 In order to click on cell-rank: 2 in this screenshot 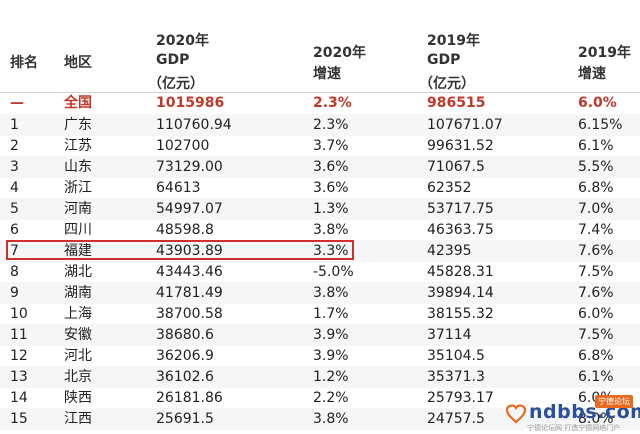, I will do `click(14, 146)`.